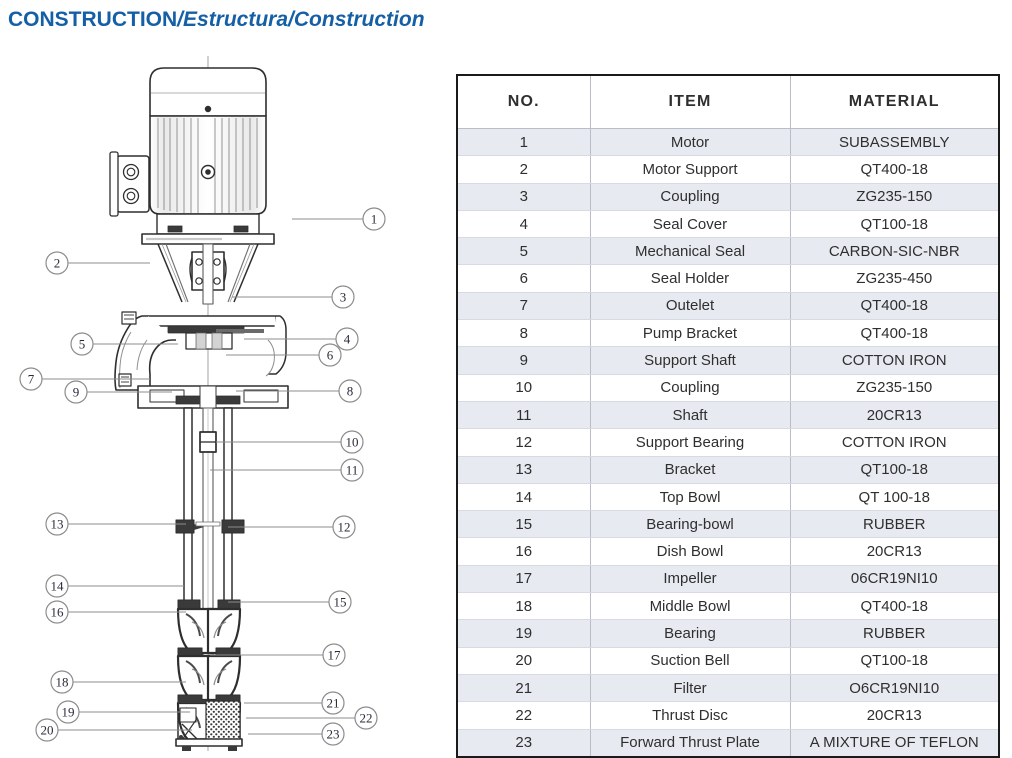  Describe the element at coordinates (524, 579) in the screenshot. I see `part-number-cell: 17` at that location.